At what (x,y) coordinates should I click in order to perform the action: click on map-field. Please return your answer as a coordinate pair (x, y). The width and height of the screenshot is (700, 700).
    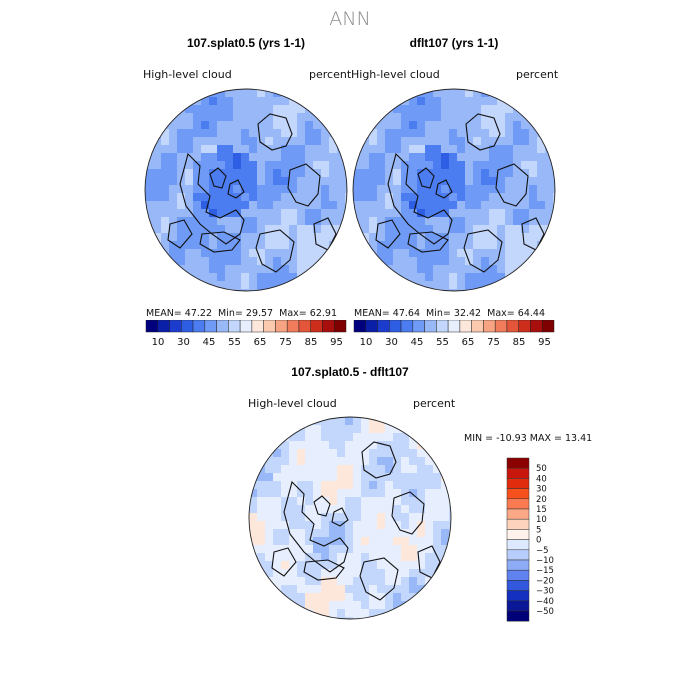
    Looking at the image, I should click on (454, 190).